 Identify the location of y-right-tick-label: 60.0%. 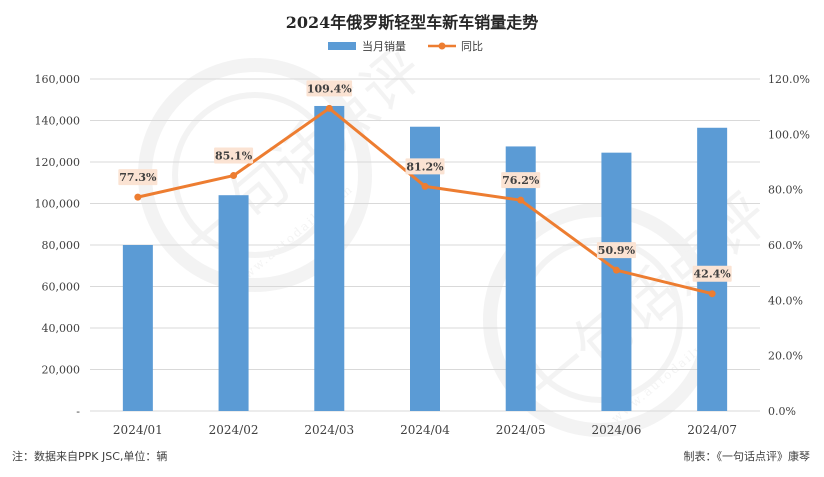
(785, 245).